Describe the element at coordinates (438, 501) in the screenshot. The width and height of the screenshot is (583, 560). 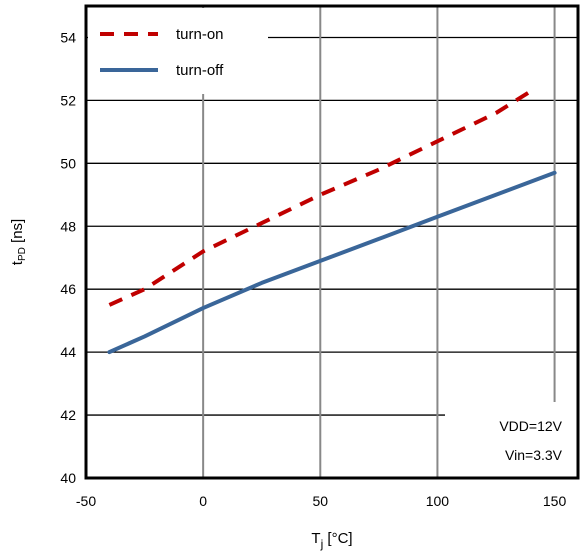
I see `x-tick-label: 100` at that location.